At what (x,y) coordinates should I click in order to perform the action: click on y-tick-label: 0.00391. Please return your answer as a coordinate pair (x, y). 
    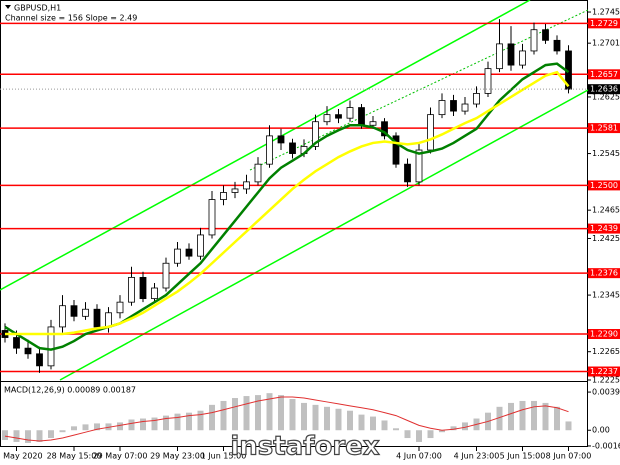
    Looking at the image, I should click on (606, 392).